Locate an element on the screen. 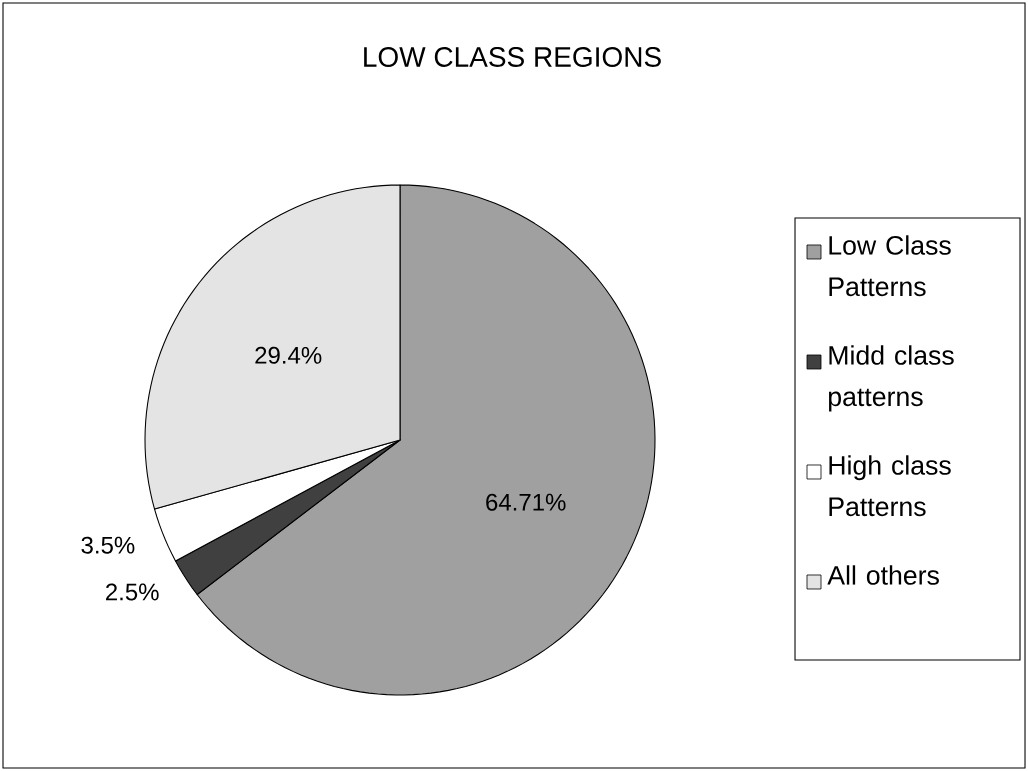  data-label: 2.5% is located at coordinates (132, 592).